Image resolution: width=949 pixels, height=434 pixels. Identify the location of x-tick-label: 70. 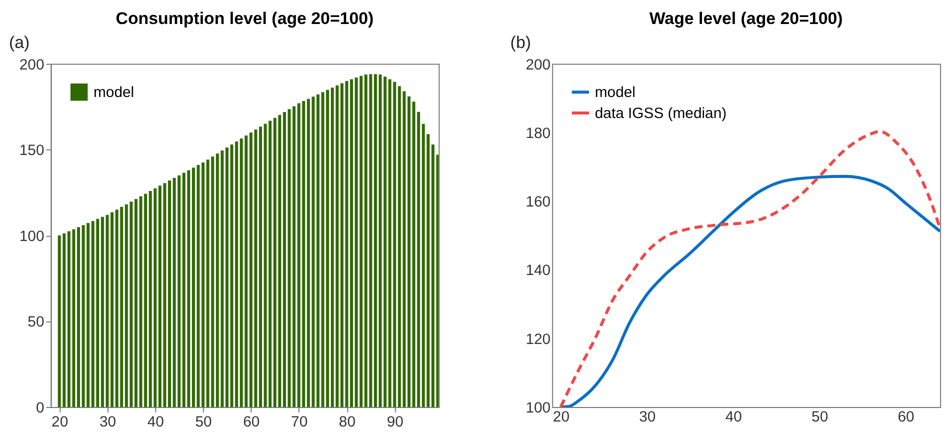
(299, 421).